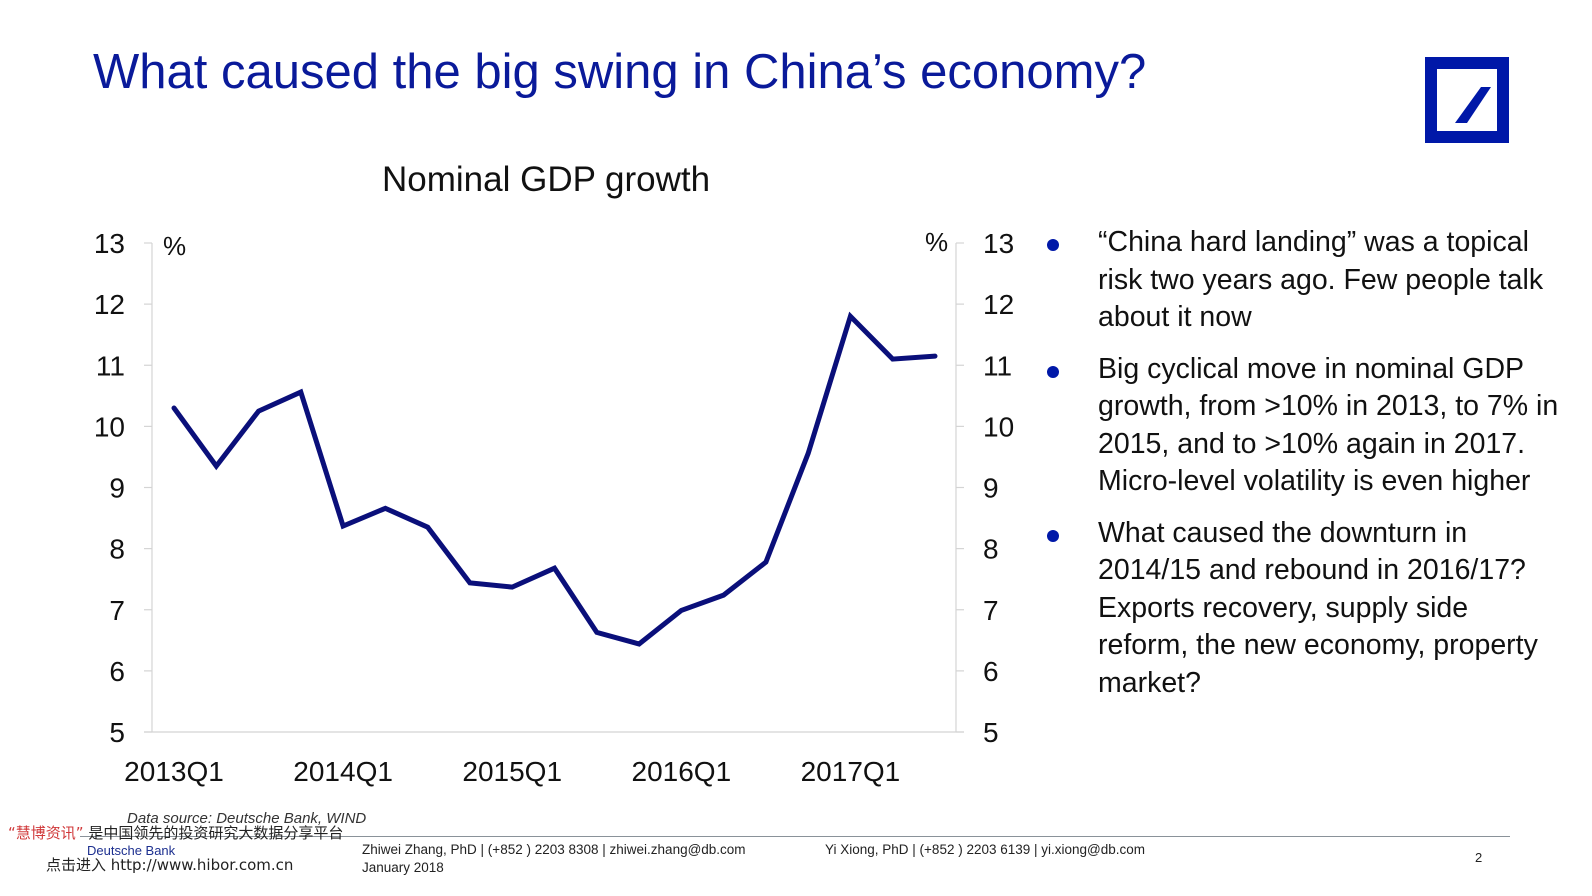 This screenshot has height=896, width=1592. I want to click on deutsche-bank-logo-icon, so click(1467, 100).